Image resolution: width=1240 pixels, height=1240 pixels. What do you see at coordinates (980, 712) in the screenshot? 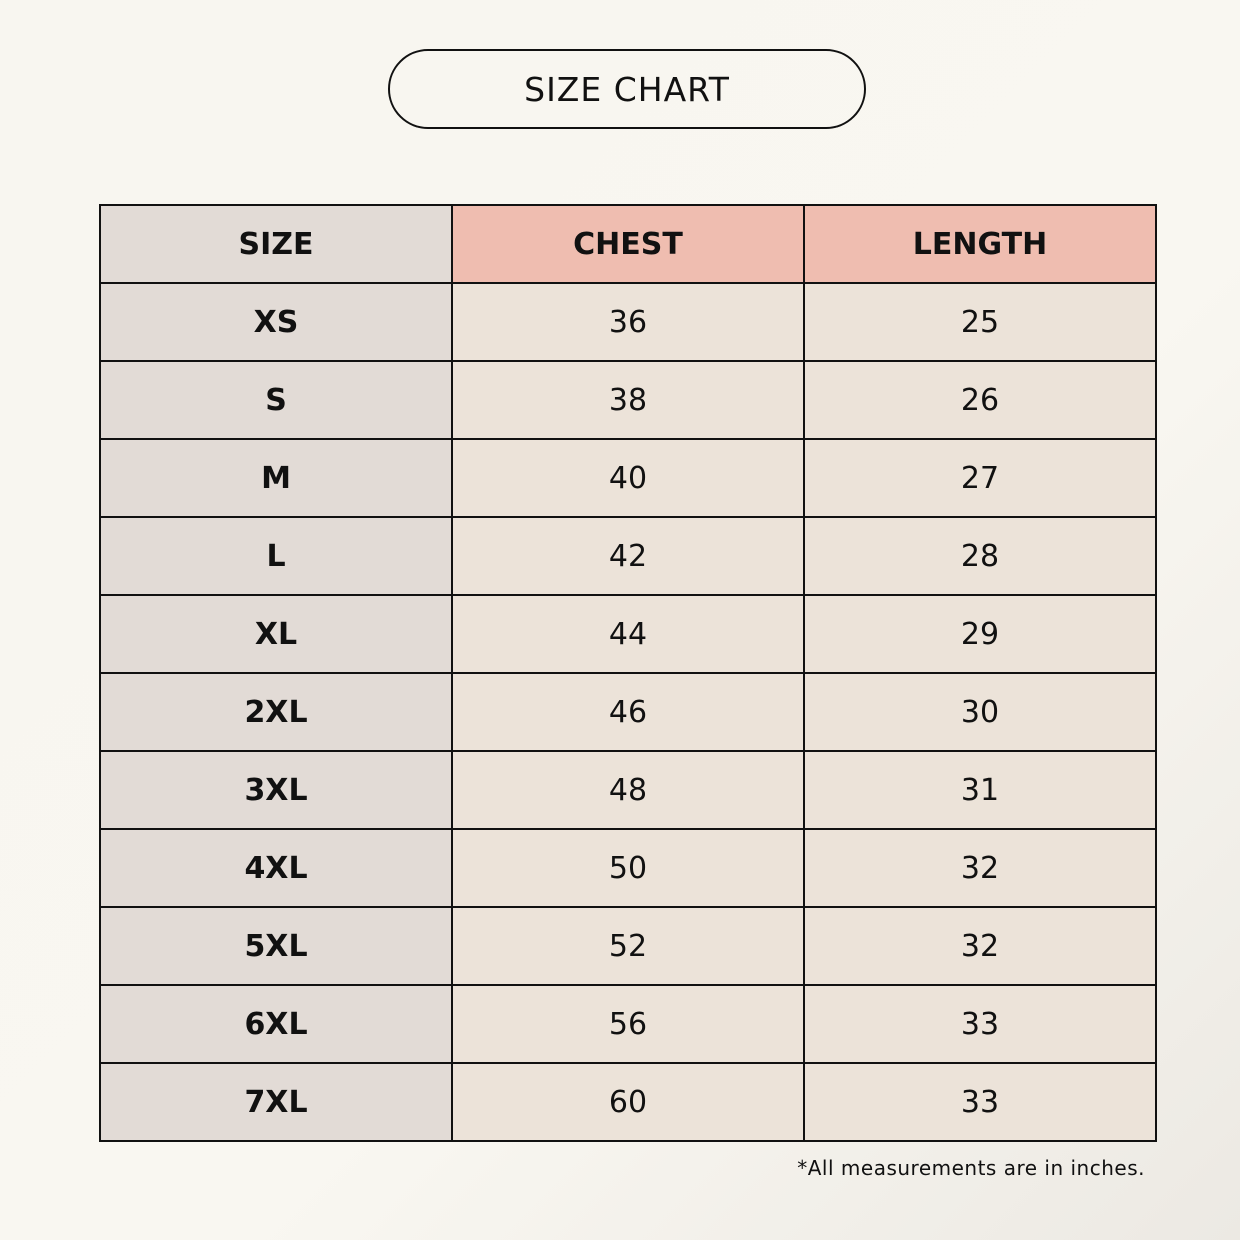
I see `cell: 30` at bounding box center [980, 712].